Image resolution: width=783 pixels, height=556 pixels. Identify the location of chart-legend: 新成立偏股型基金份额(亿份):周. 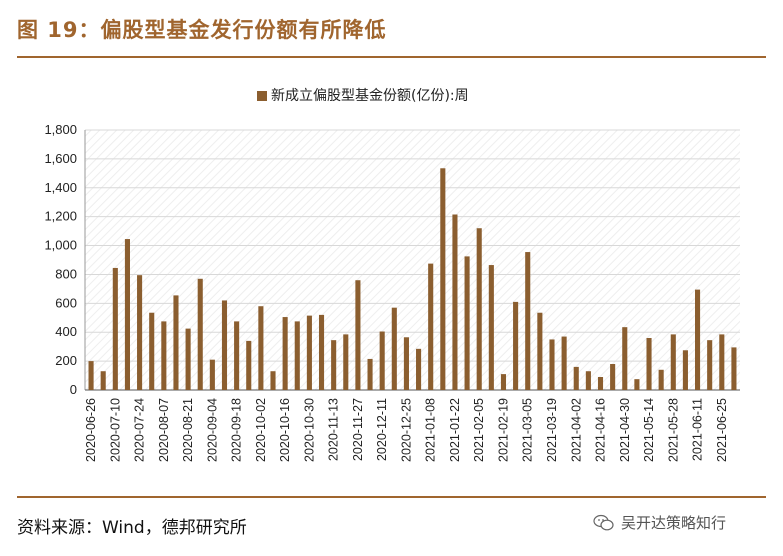
(363, 95).